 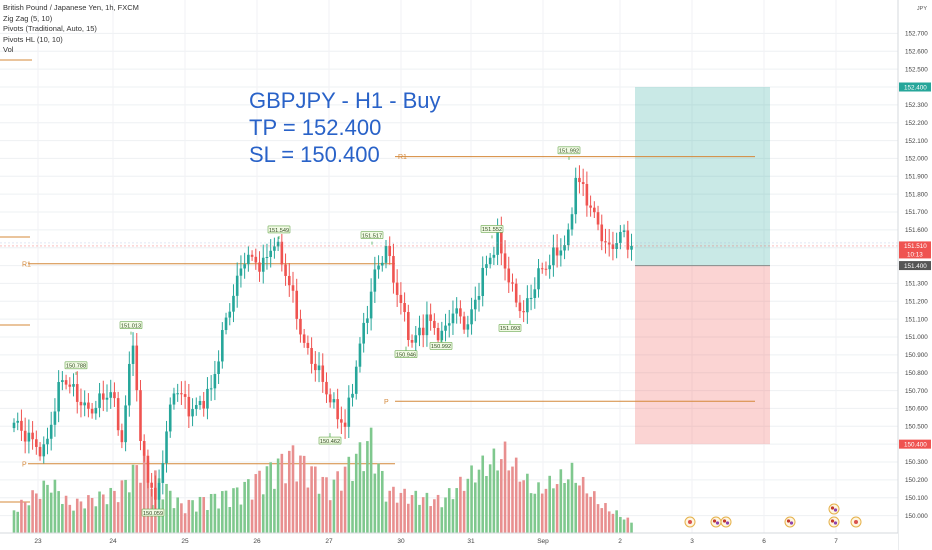 I want to click on indicator-zigzag: Zig Zag (5, 10), so click(x=28, y=18).